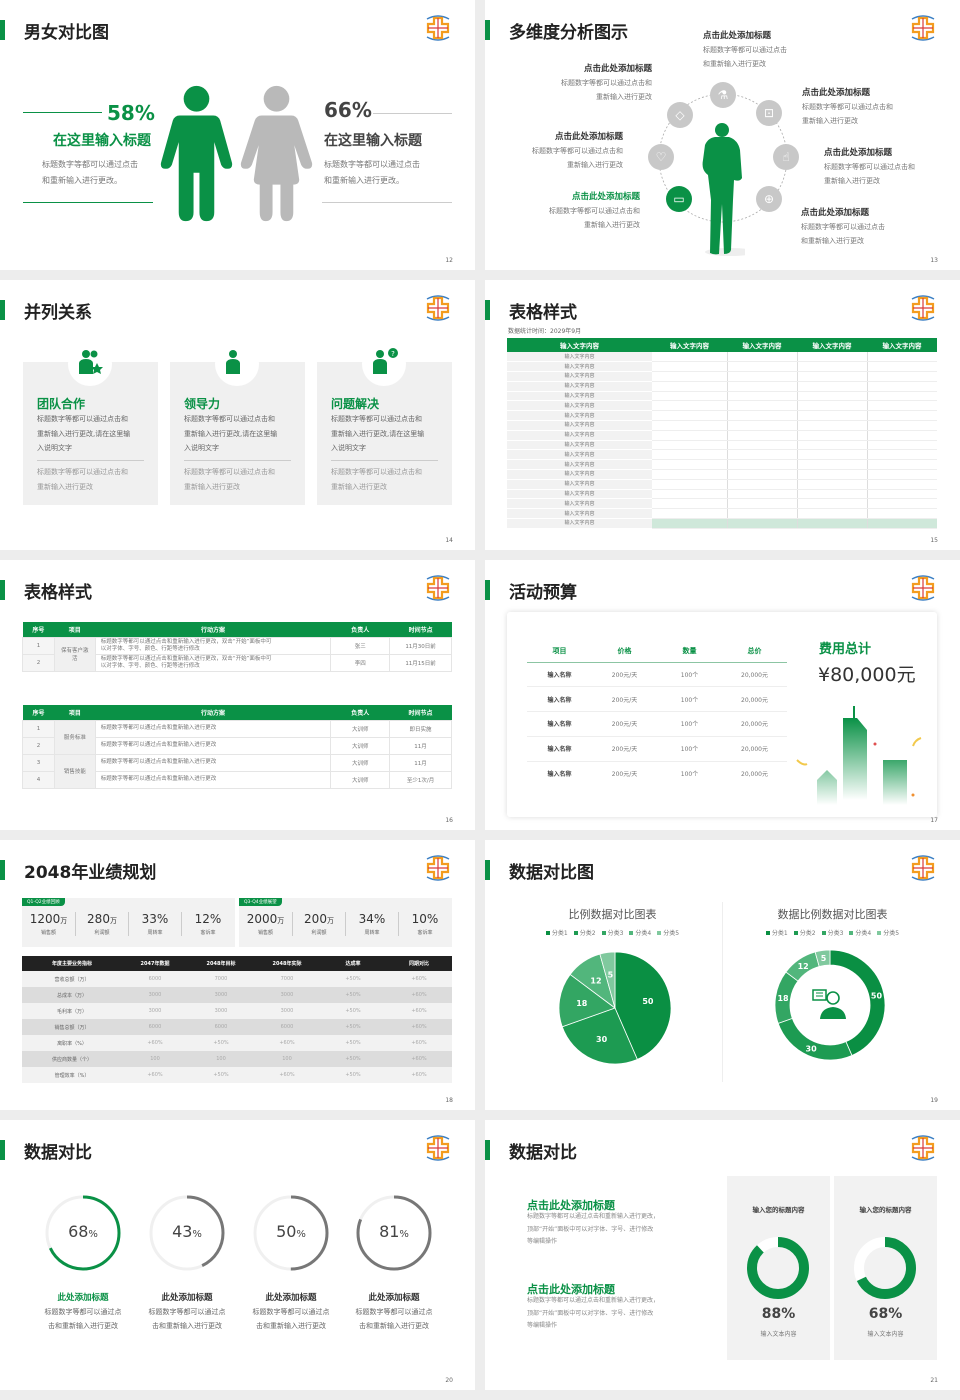 This screenshot has height=1400, width=960. Describe the element at coordinates (372, 919) in the screenshot. I see `kpi-number: 34%` at that location.